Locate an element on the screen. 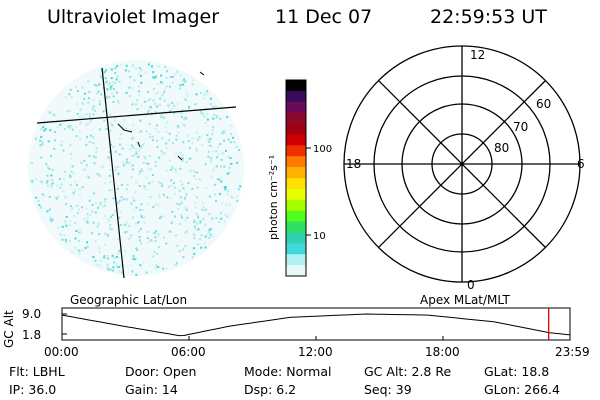 This screenshot has height=400, width=600. colorbar-band is located at coordinates (296, 129).